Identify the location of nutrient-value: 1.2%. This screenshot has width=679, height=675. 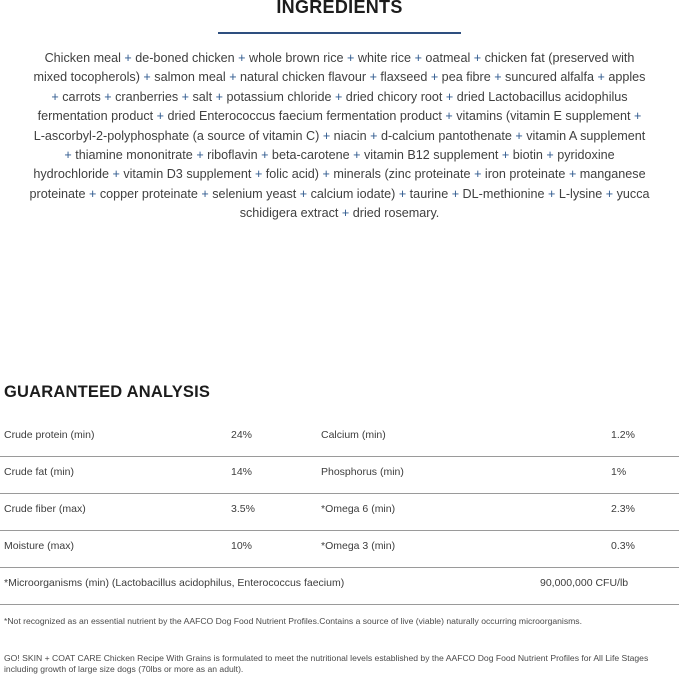
(623, 435).